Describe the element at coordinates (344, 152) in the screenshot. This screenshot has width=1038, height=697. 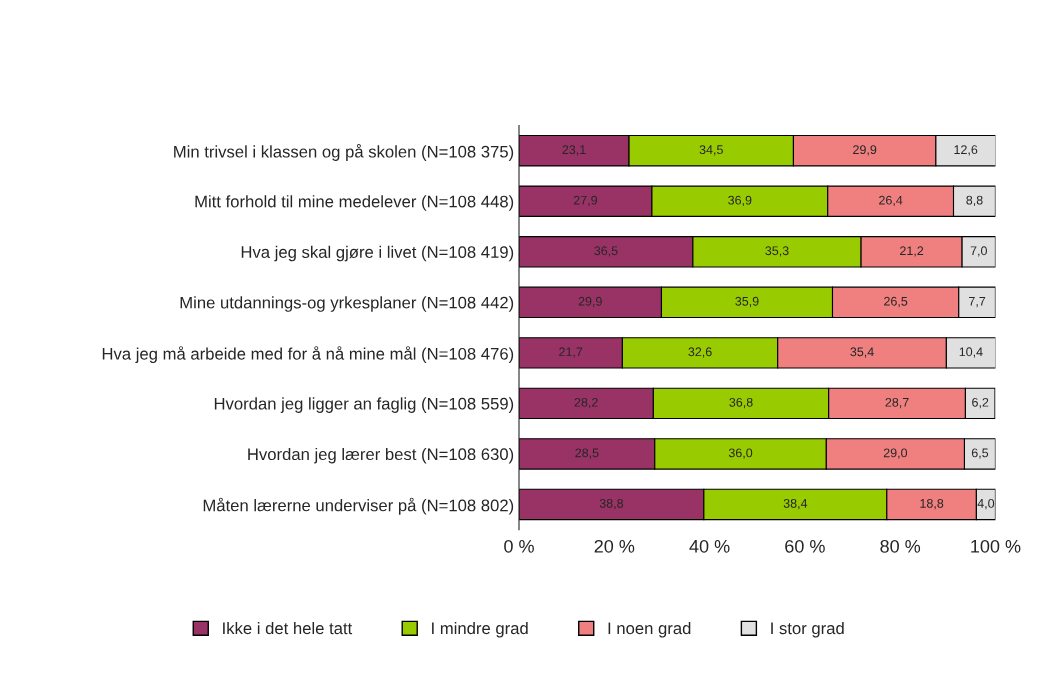
I see `y-tick-label: Min trivsel i klassen og på skolen (N=108 375)` at that location.